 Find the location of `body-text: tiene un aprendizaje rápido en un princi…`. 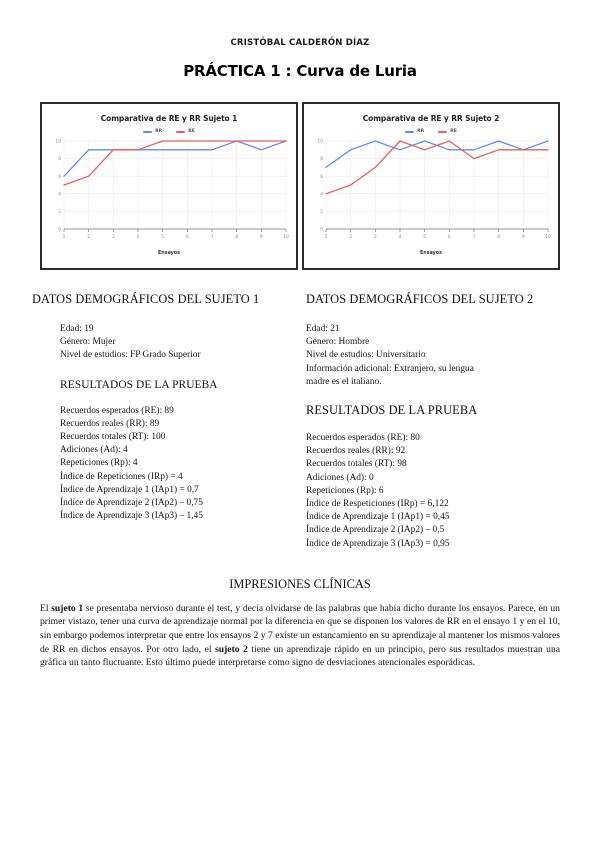

body-text: tiene un aprendizaje rápido en un princi… is located at coordinates (300, 656).